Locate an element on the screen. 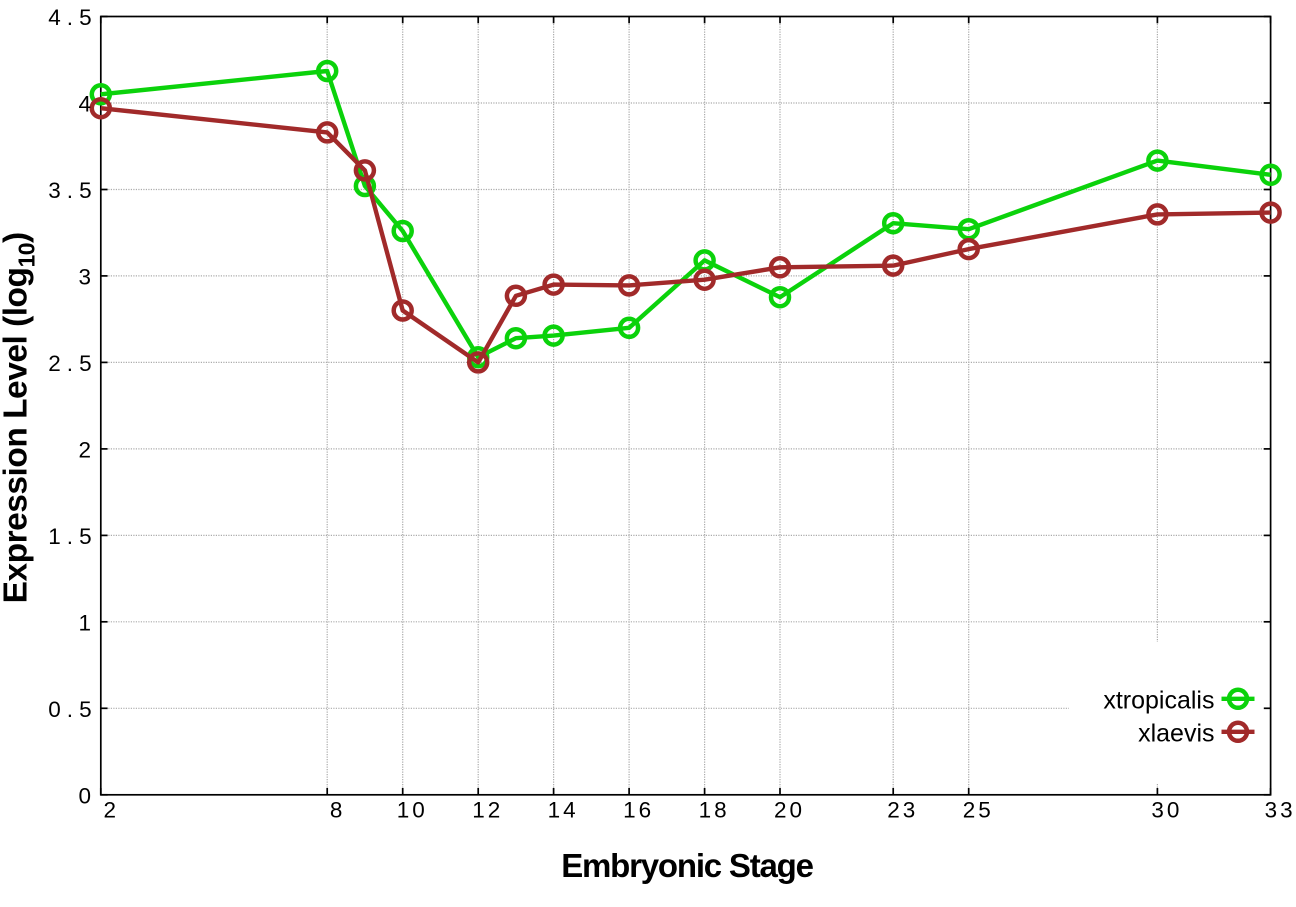 This screenshot has height=907, width=1296. svg-text: 3 is located at coordinates (85, 276).